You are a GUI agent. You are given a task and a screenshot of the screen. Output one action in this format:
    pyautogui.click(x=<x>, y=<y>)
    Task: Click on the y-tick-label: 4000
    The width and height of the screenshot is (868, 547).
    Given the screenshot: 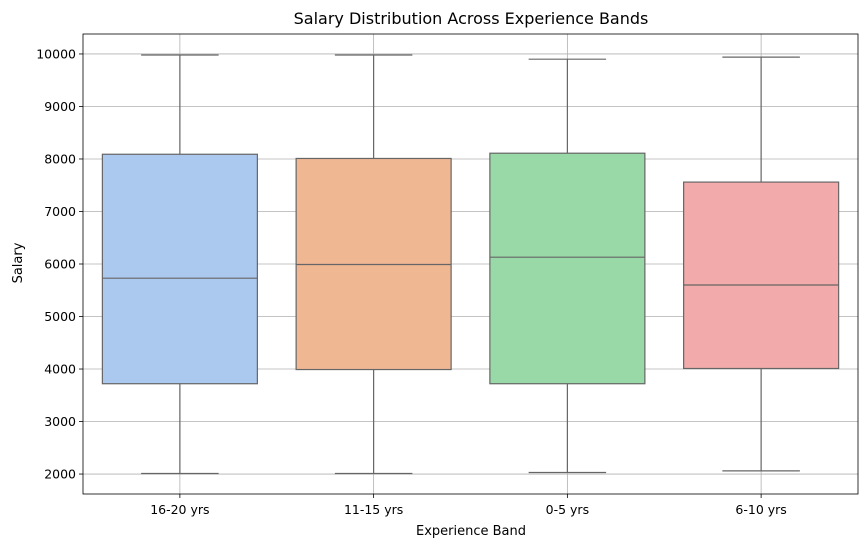 What is the action you would take?
    pyautogui.click(x=60, y=369)
    